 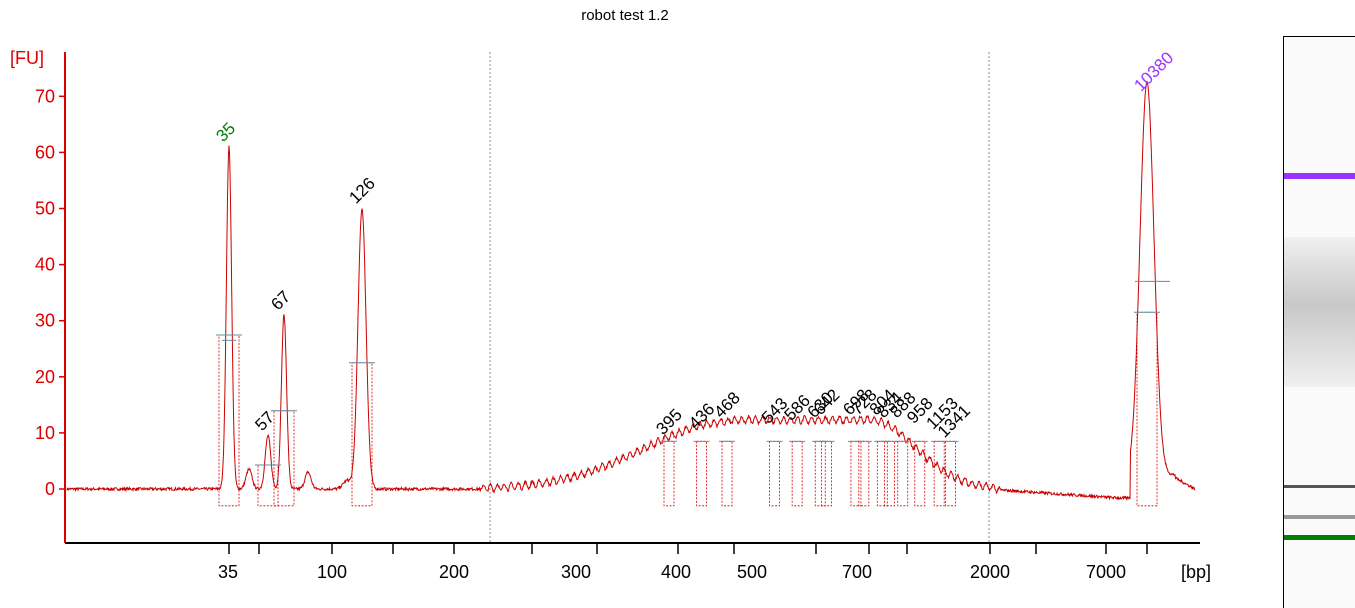 I want to click on chart-title: robot test 1.2, so click(x=625, y=15).